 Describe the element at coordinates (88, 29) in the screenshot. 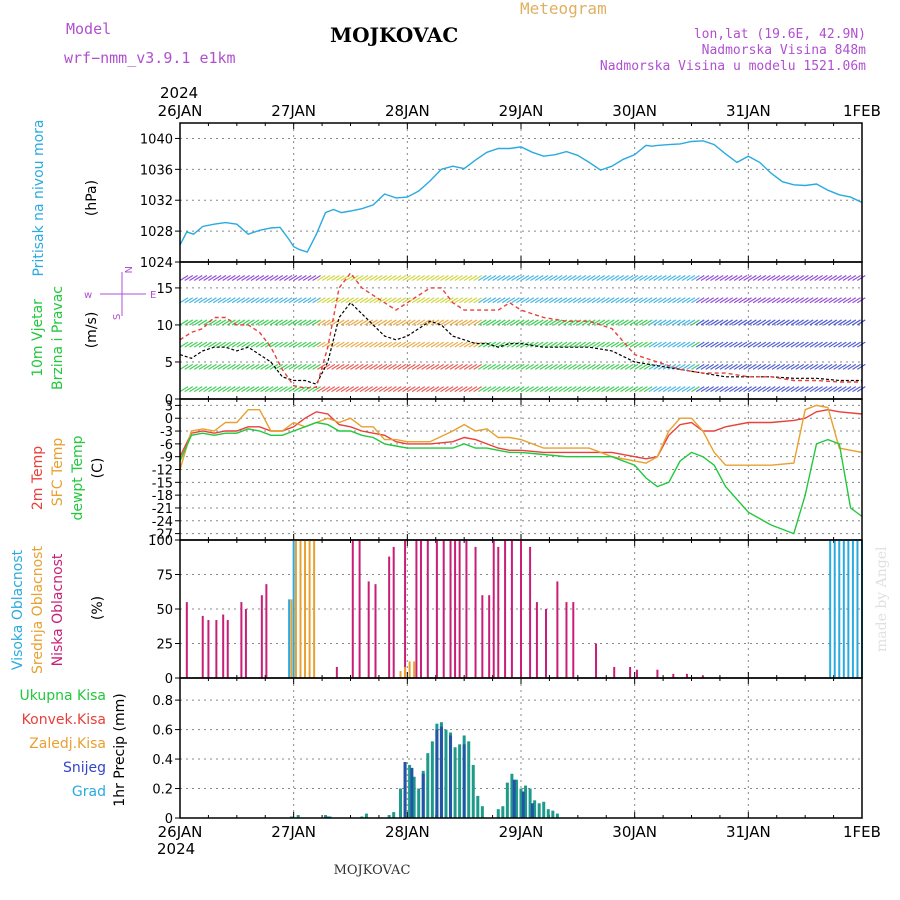

I see `model-label: Model` at that location.